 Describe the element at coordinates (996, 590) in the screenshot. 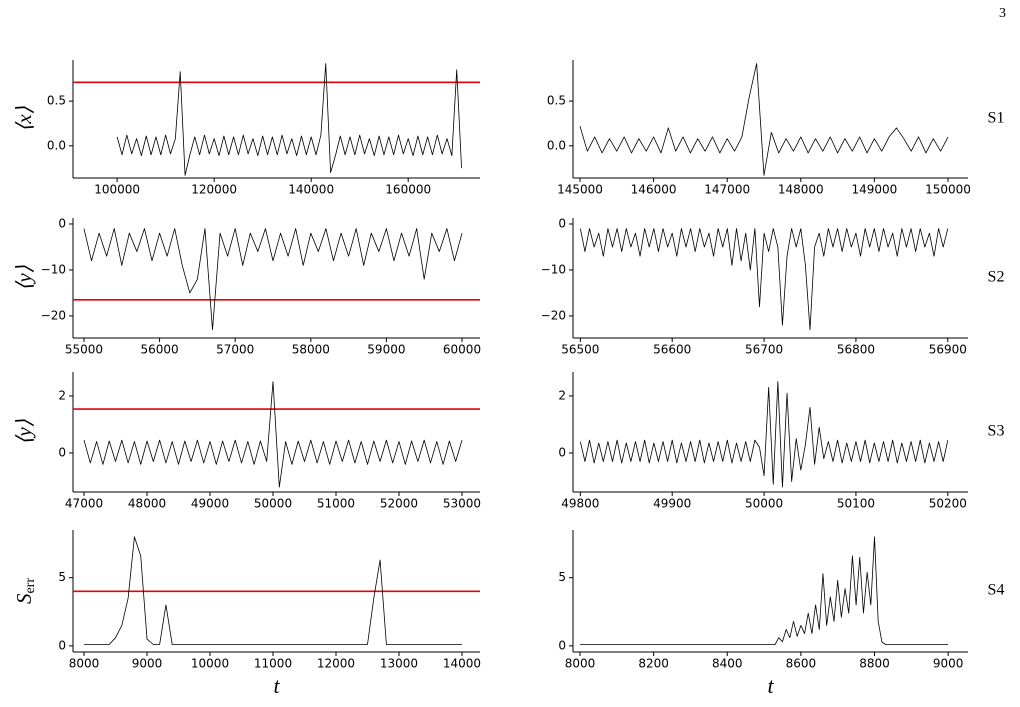

I see `row-label: S4` at that location.